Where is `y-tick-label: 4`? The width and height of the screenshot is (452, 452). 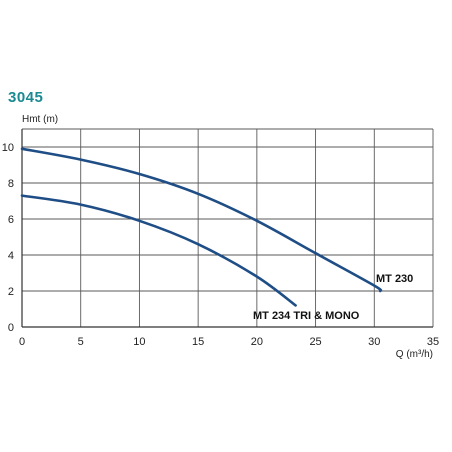
y-tick-label: 4 is located at coordinates (11, 256).